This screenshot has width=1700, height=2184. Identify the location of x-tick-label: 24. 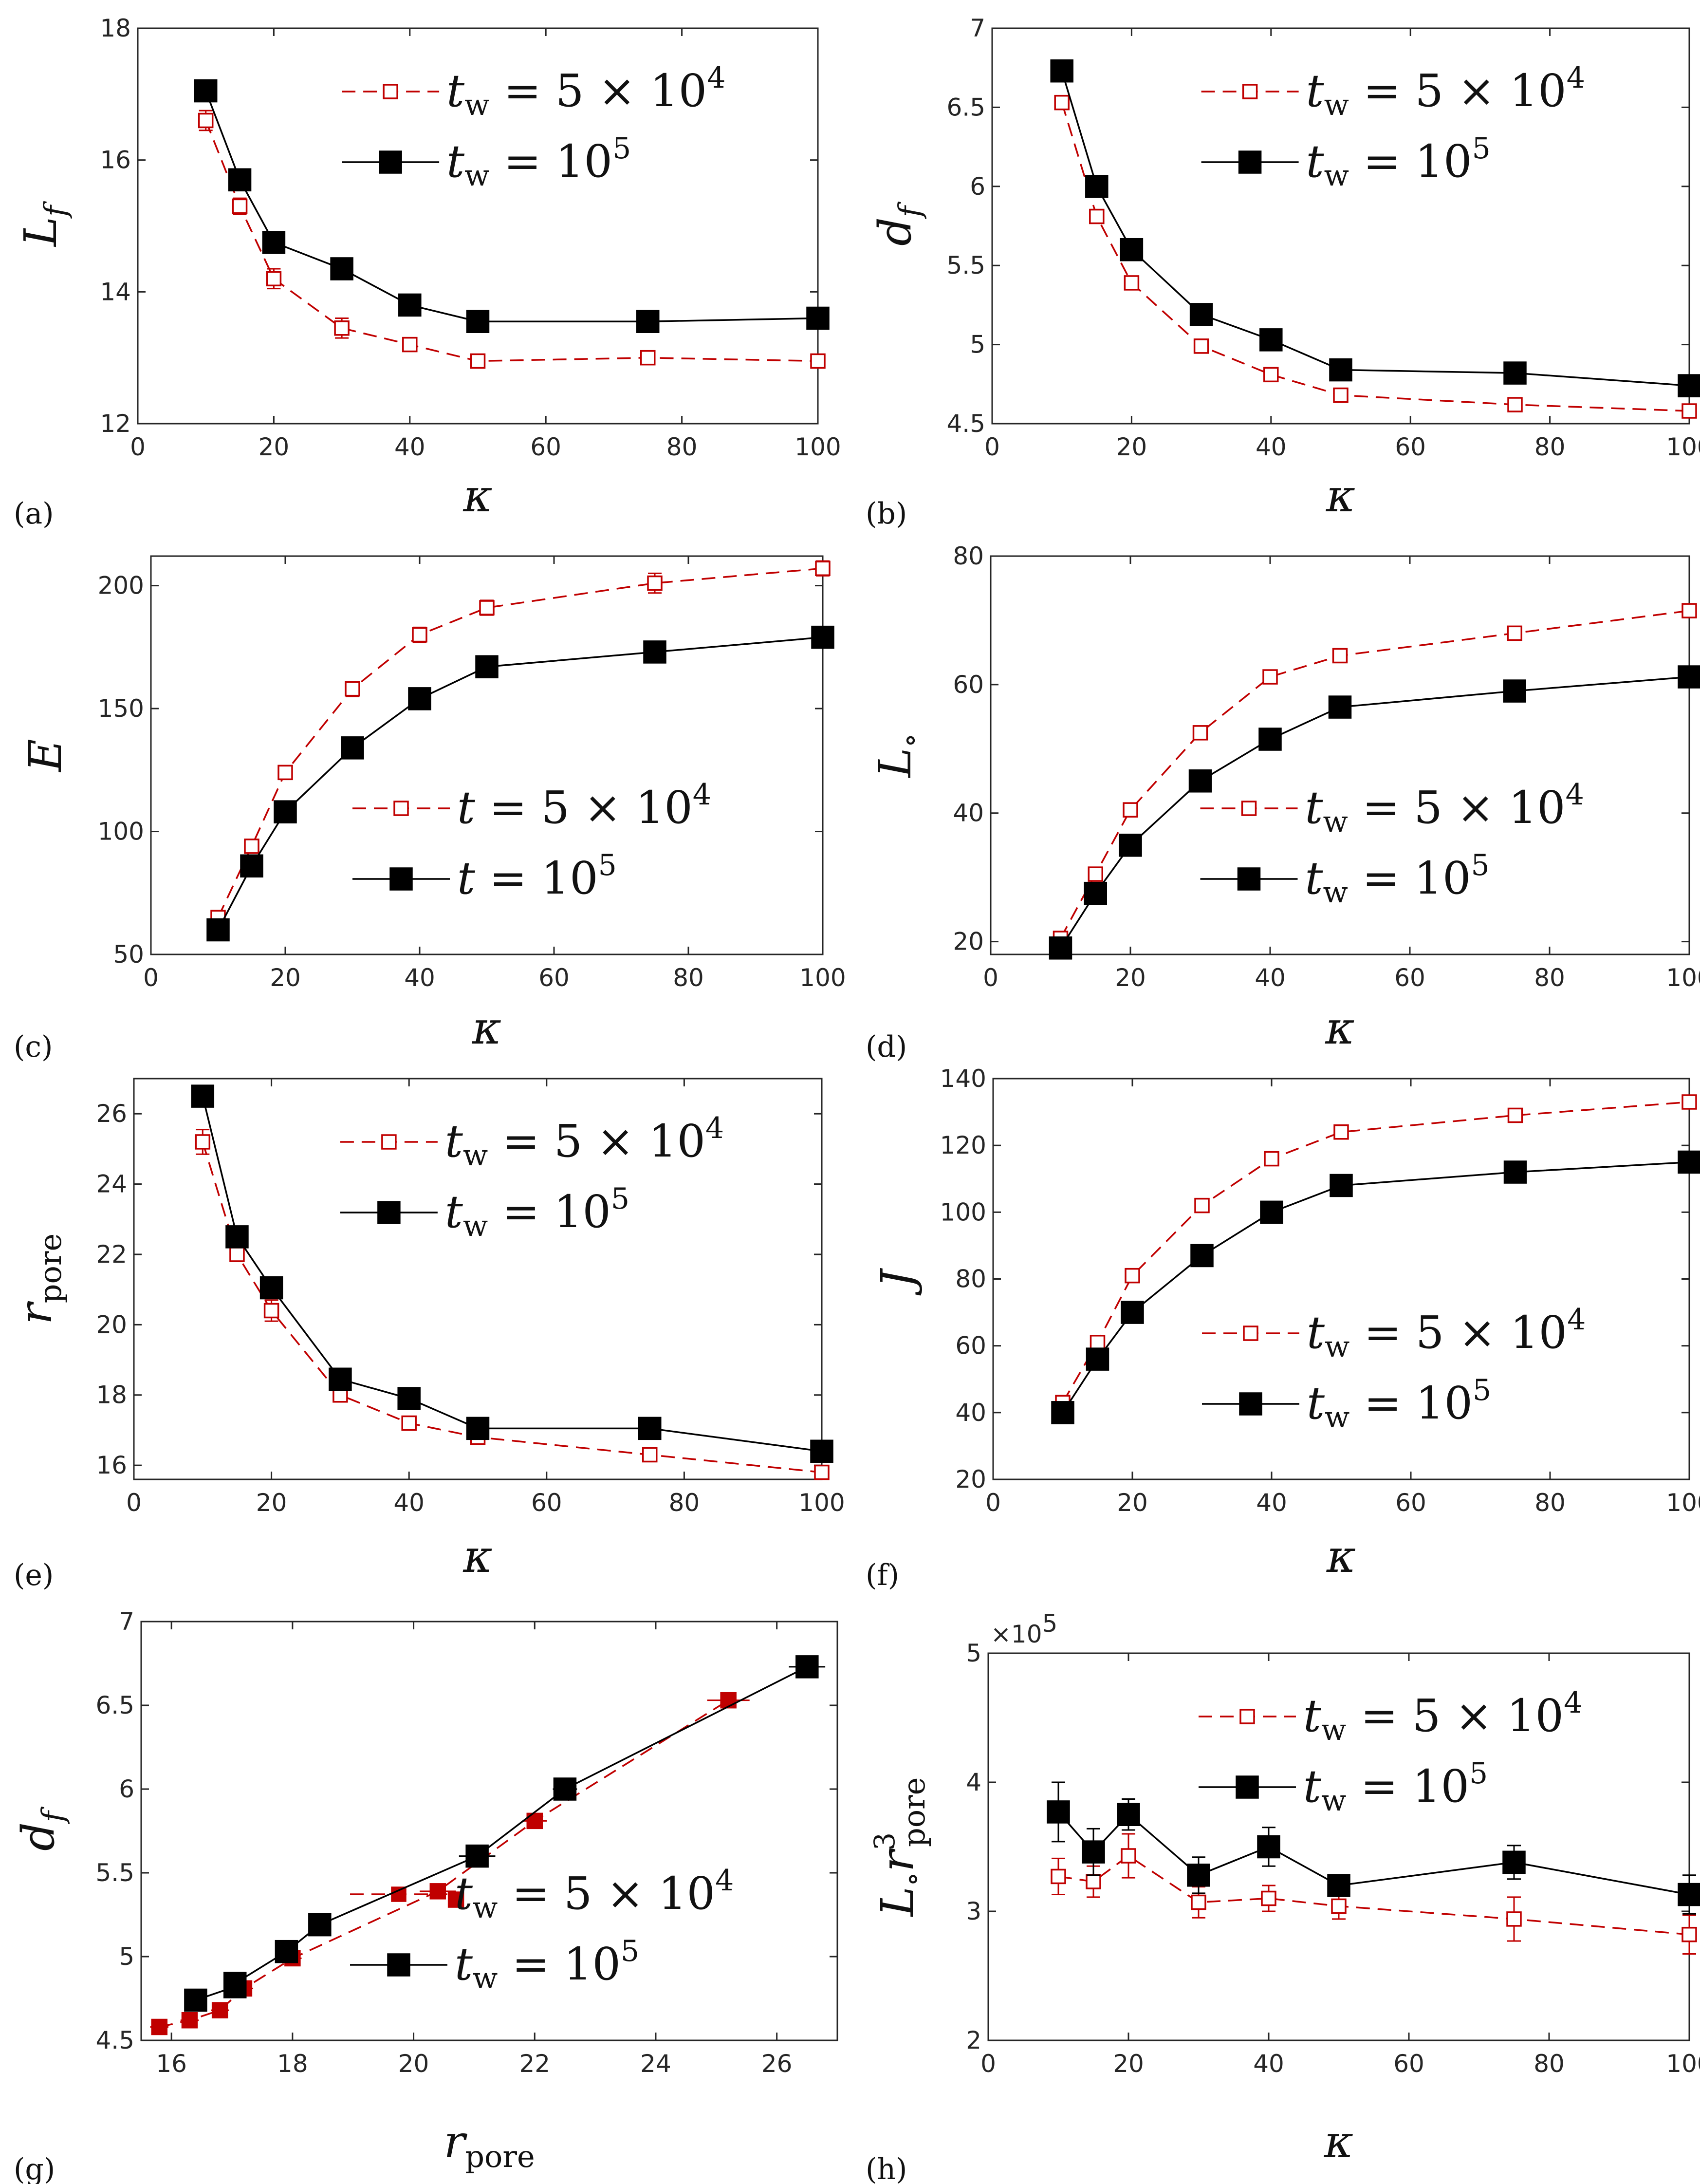
(655, 2064).